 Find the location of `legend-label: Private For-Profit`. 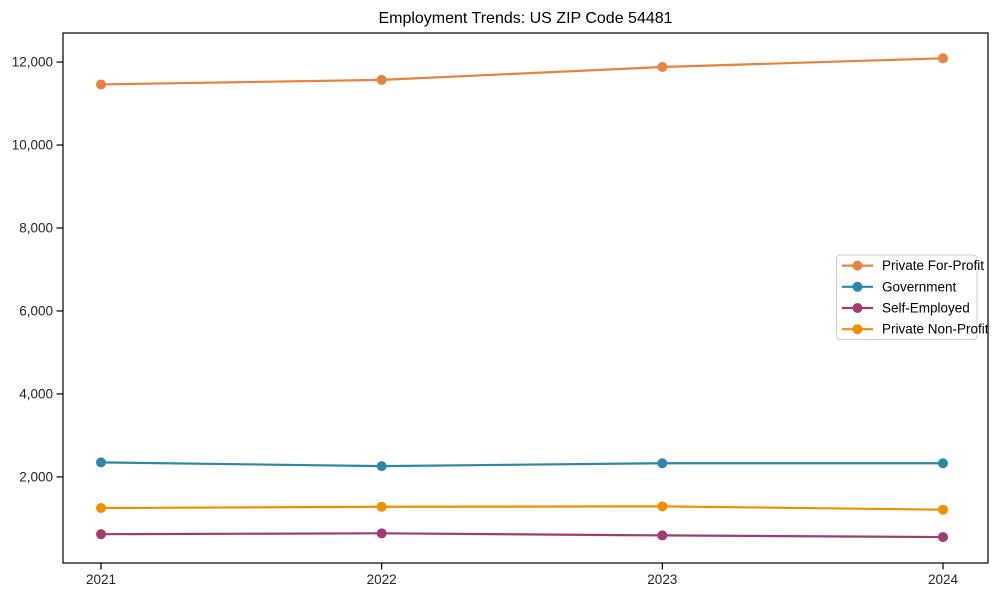

legend-label: Private For-Profit is located at coordinates (933, 265).